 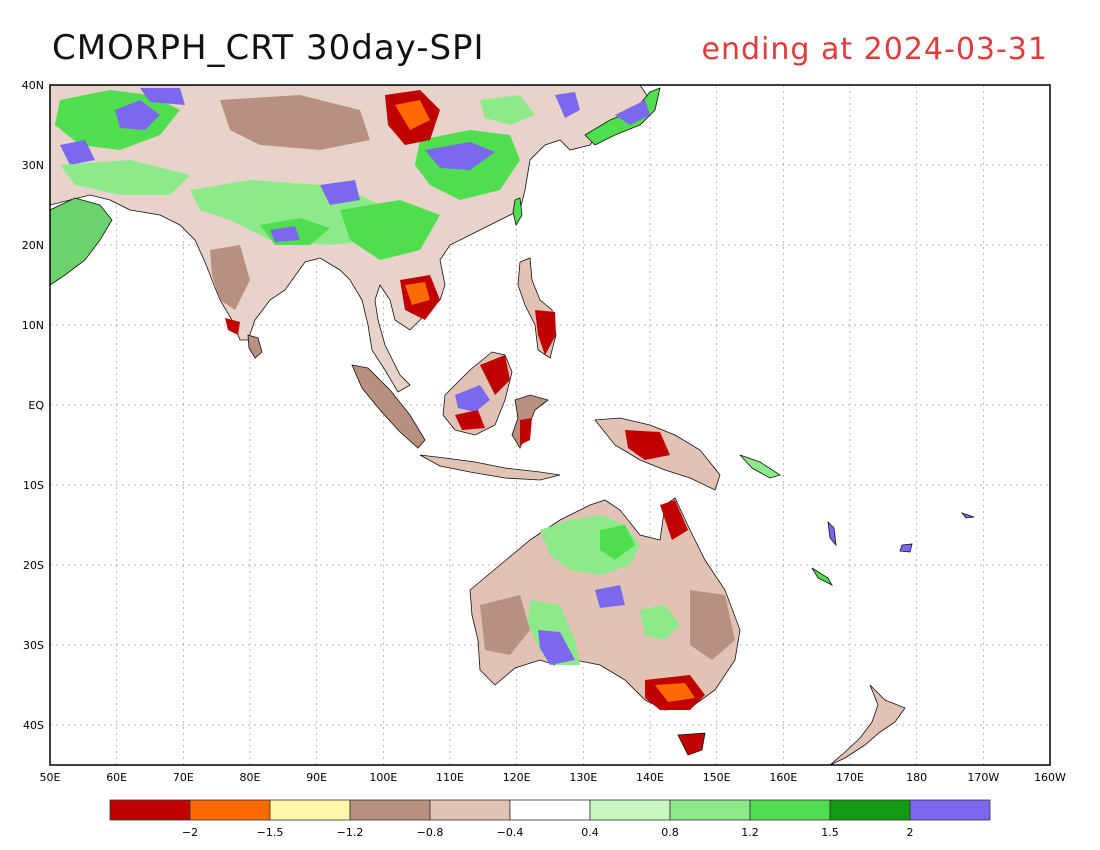 What do you see at coordinates (33, 165) in the screenshot?
I see `lat-tick-label: 30N` at bounding box center [33, 165].